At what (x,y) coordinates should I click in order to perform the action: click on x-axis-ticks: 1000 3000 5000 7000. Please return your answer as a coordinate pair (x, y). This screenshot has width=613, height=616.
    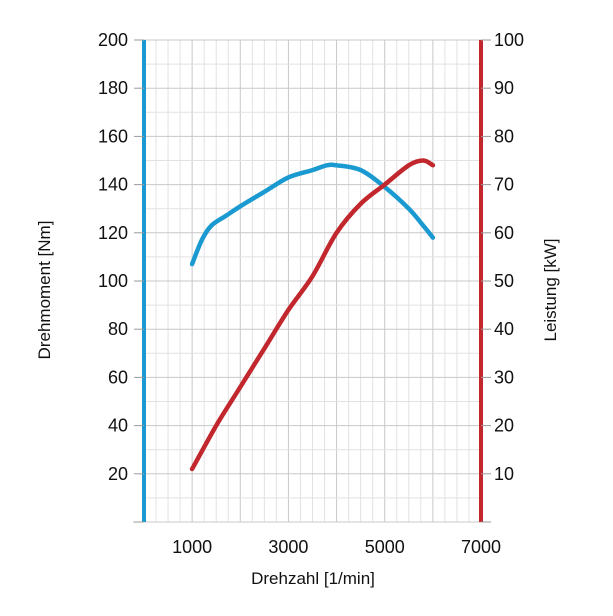
    Looking at the image, I should click on (336, 547).